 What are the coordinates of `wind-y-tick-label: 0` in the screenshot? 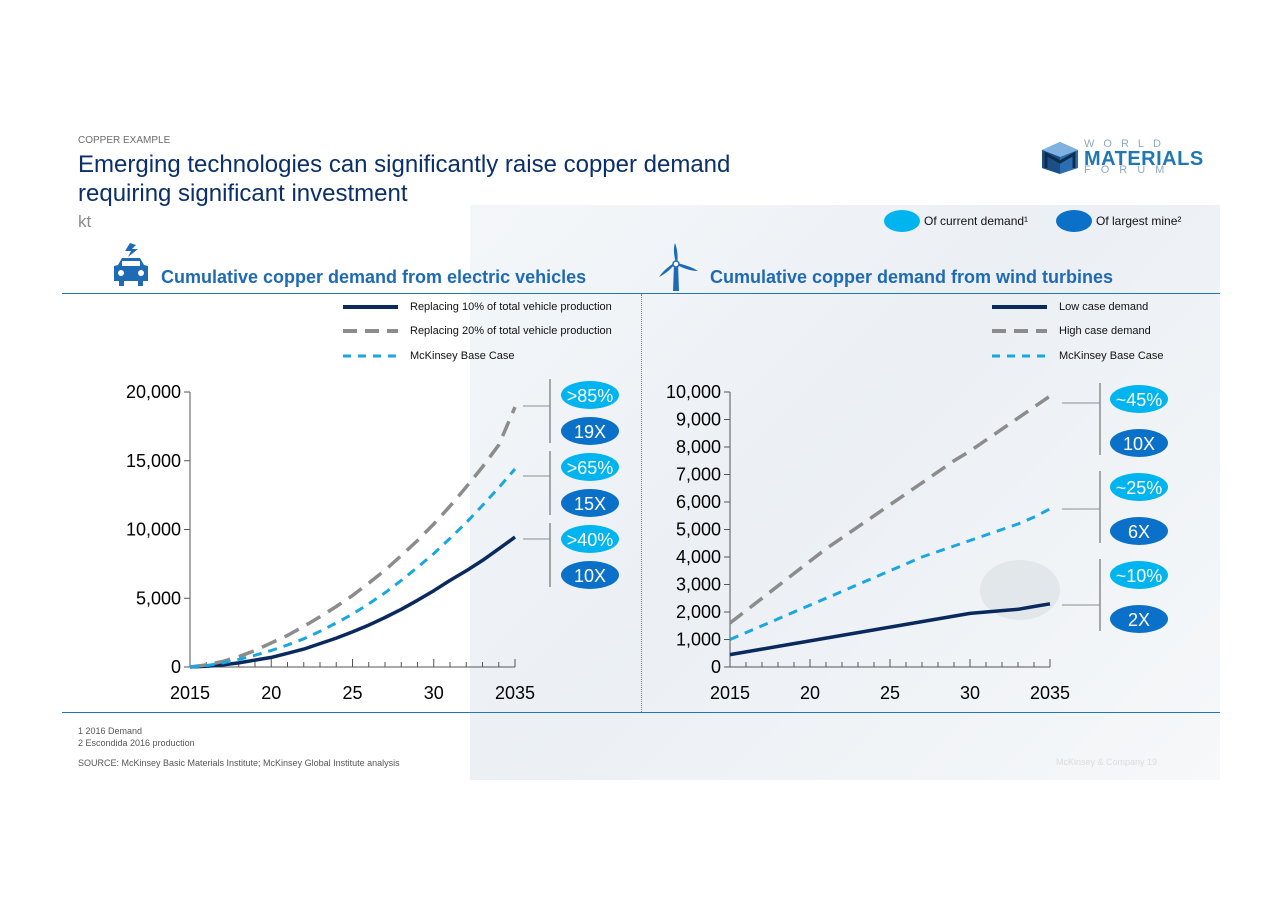 It's located at (716, 667).